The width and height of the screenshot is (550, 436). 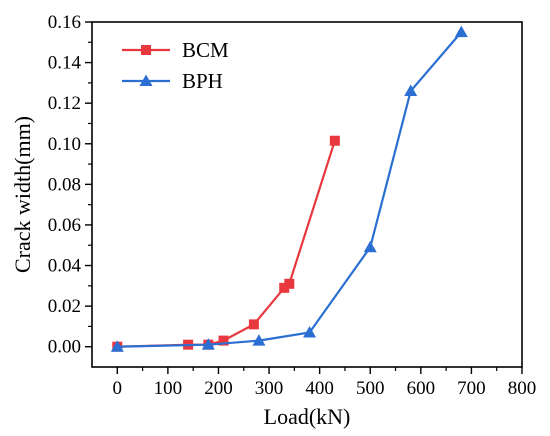 What do you see at coordinates (168, 388) in the screenshot?
I see `x-tick-label: 100` at bounding box center [168, 388].